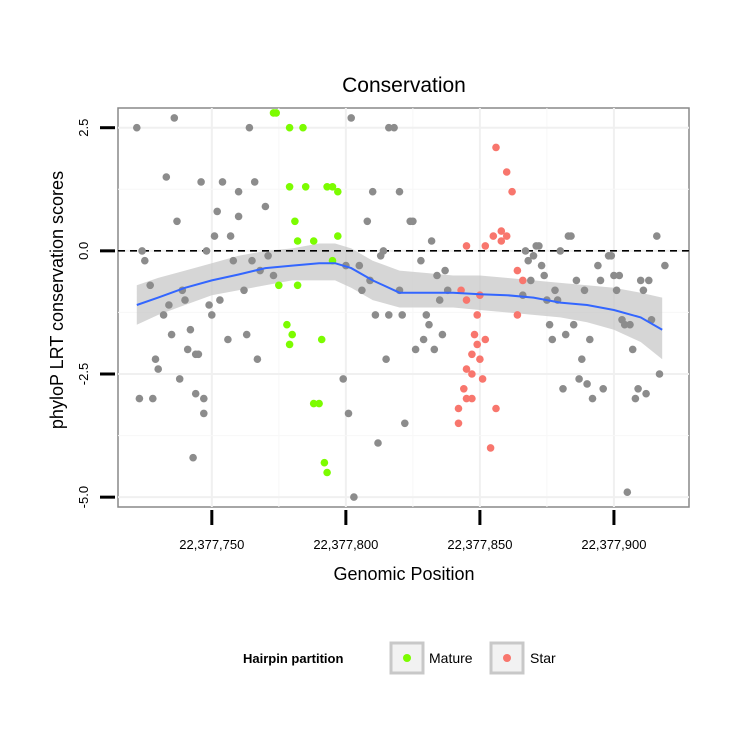  What do you see at coordinates (95, 313) in the screenshot?
I see `y-axis: -5.0 -2.5 0.0 2.5` at bounding box center [95, 313].